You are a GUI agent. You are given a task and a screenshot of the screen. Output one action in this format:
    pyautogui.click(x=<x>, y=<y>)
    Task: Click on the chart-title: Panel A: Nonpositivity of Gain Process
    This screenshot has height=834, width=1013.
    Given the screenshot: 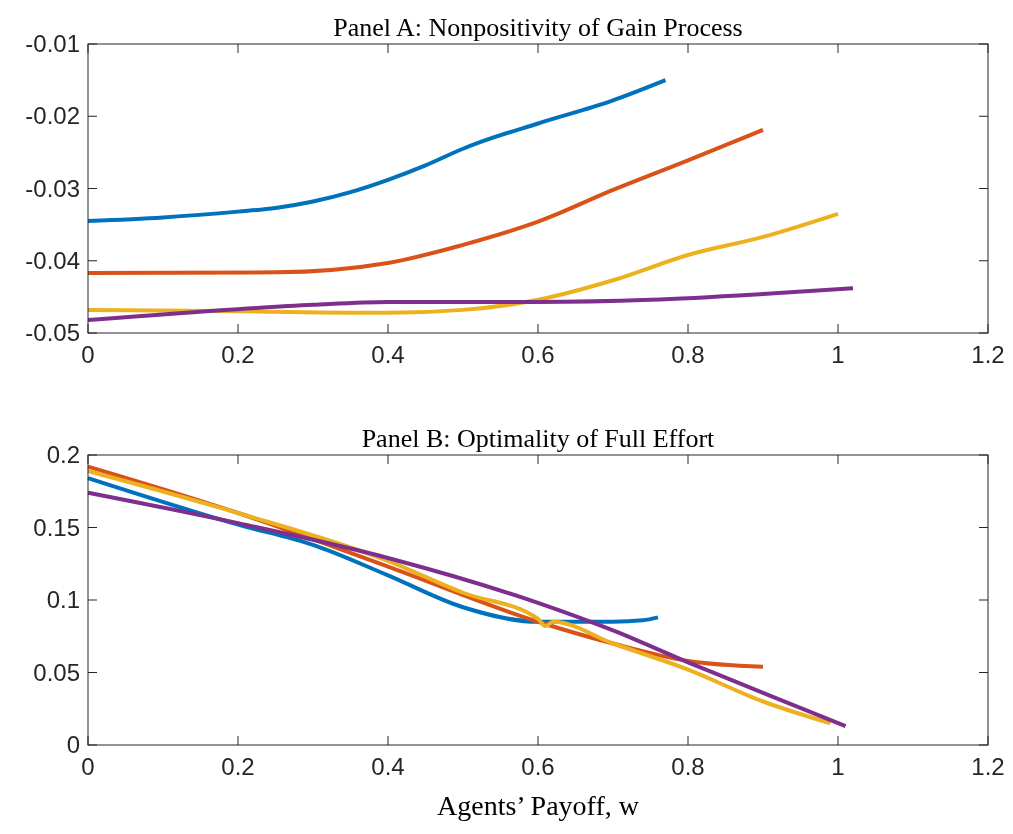 What is the action you would take?
    pyautogui.click(x=538, y=27)
    